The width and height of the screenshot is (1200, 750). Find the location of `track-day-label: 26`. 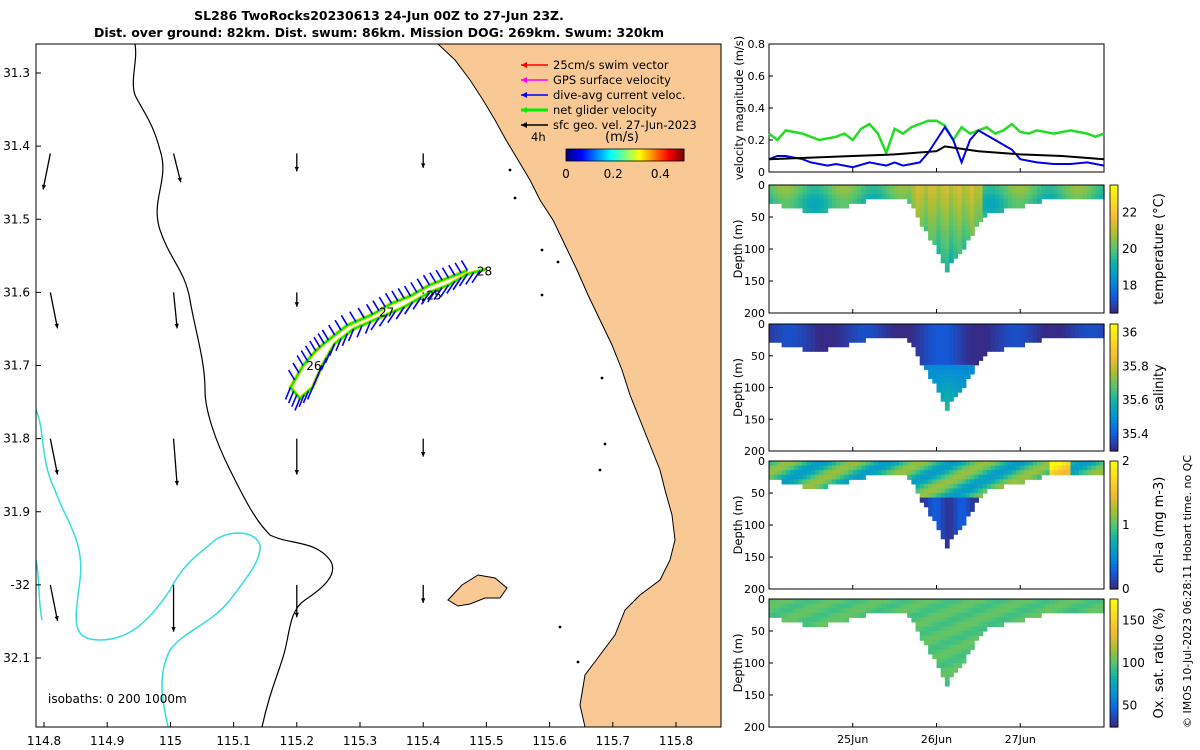

track-day-label: 26 is located at coordinates (313, 366).